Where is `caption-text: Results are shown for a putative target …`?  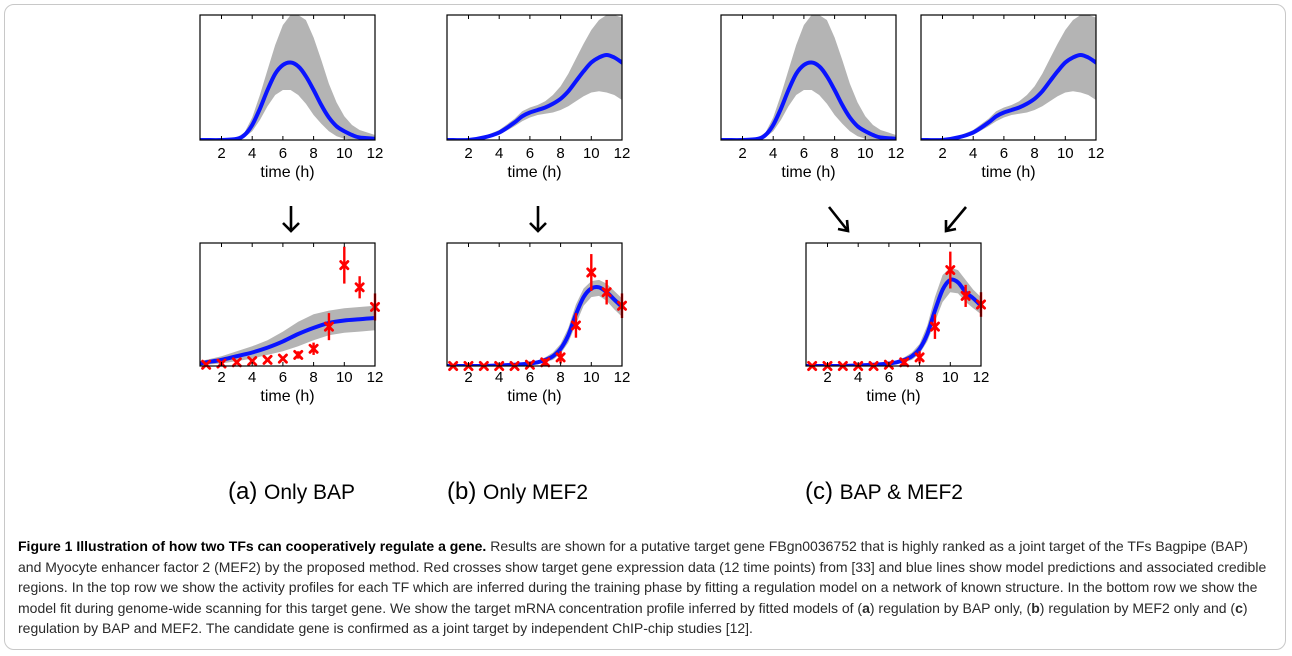
caption-text: Results are shown for a putative target … is located at coordinates (642, 577).